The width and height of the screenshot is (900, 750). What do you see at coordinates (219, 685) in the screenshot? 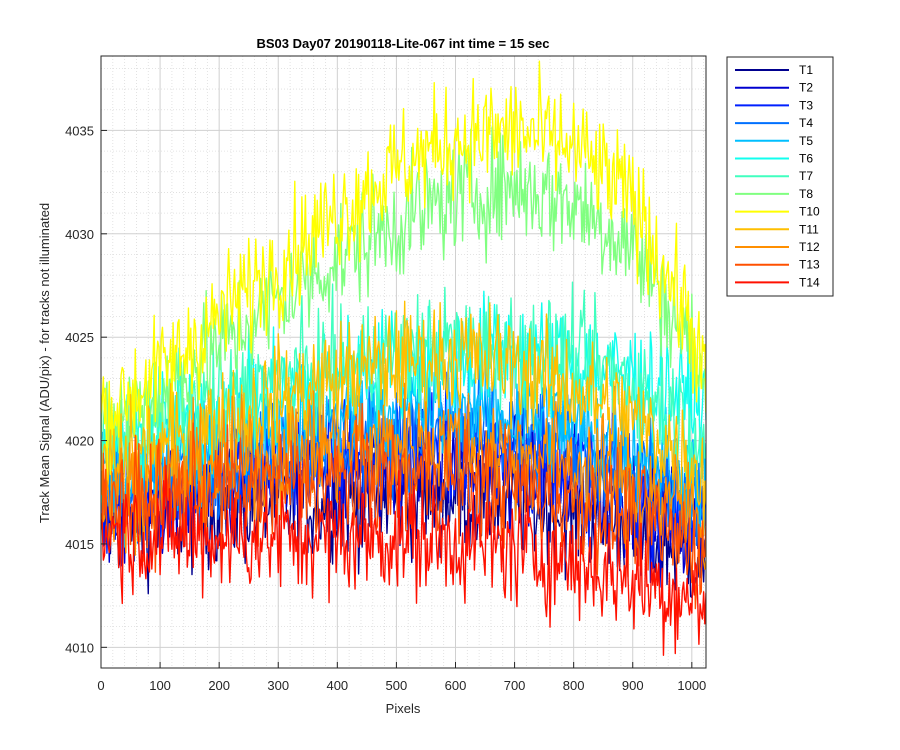
I see `x-tick-label: 200` at bounding box center [219, 685].